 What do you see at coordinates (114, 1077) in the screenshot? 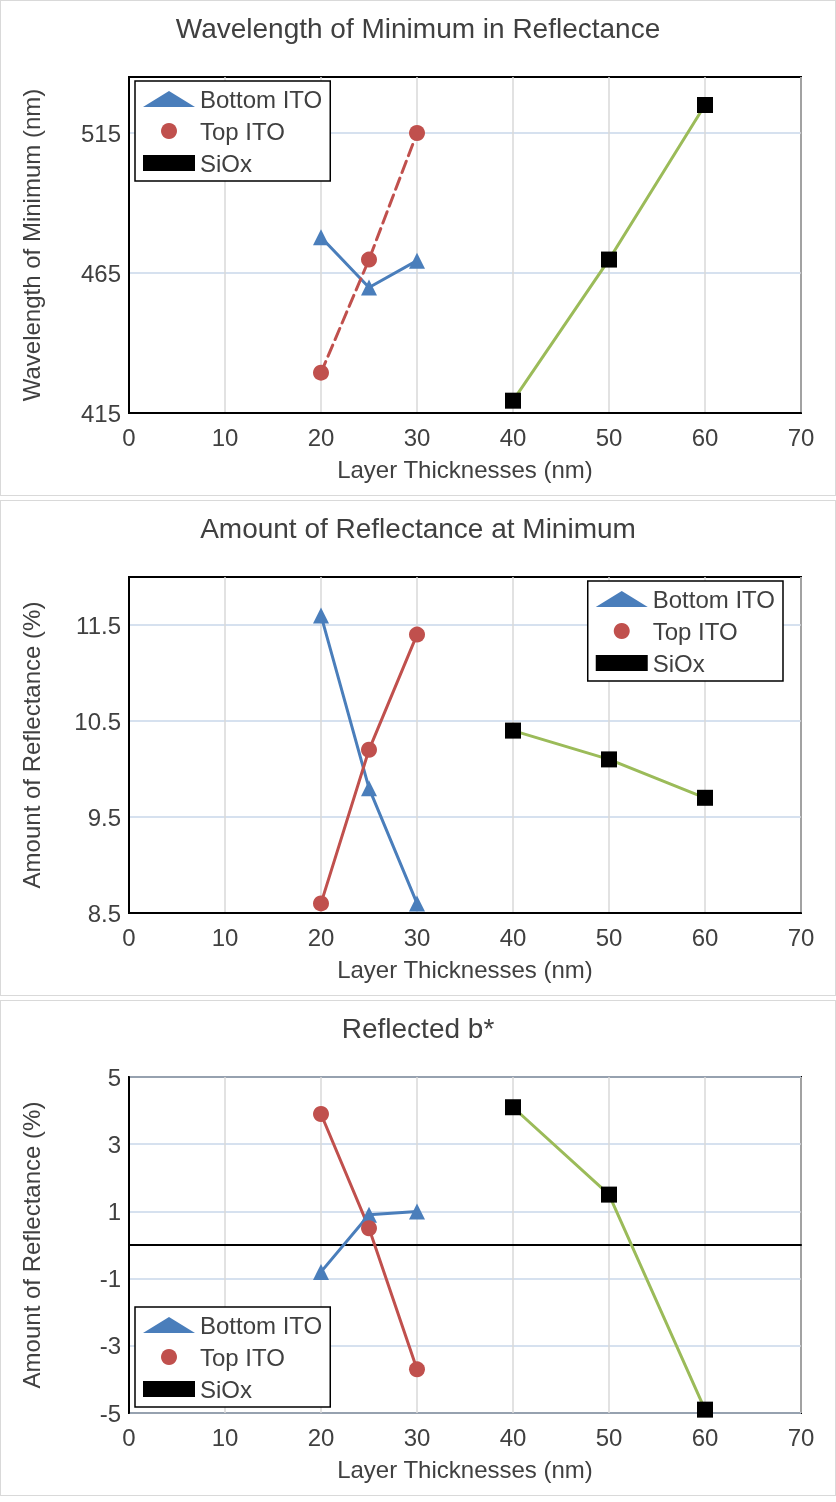
I see `y-tick-label: 5` at bounding box center [114, 1077].